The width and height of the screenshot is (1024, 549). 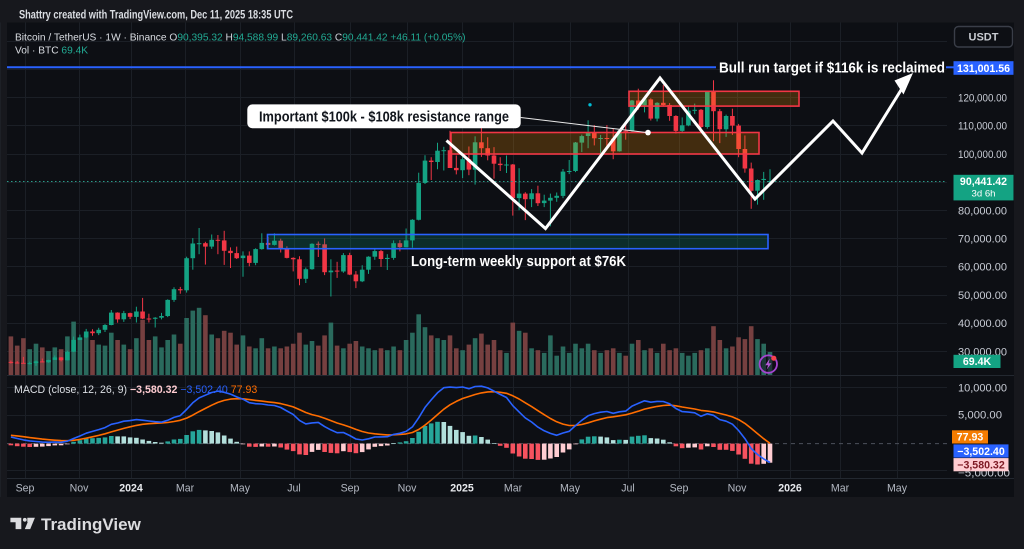 What do you see at coordinates (982, 268) in the screenshot?
I see `svg-text: 60,000.00` at bounding box center [982, 268].